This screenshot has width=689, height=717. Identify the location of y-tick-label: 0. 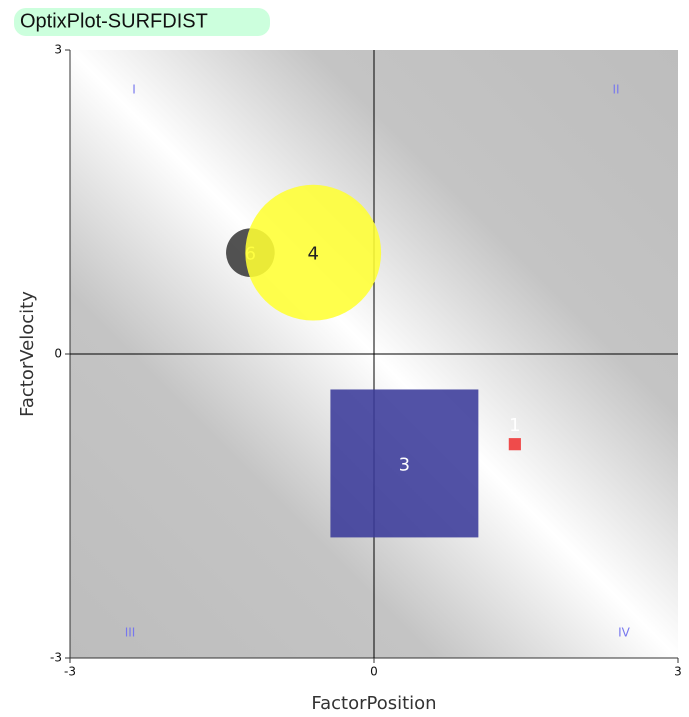
(58, 354).